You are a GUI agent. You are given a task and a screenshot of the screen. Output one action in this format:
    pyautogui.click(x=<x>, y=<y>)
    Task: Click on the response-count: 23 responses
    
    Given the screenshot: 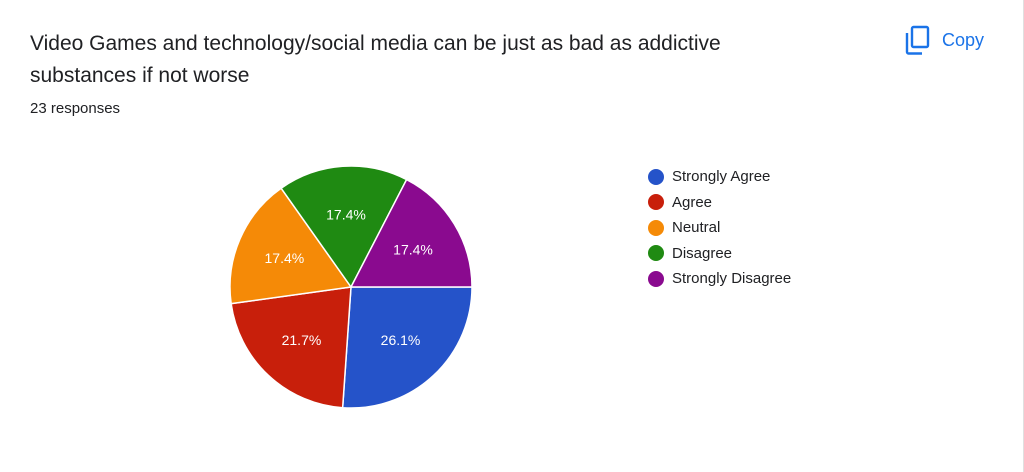 What is the action you would take?
    pyautogui.click(x=75, y=108)
    